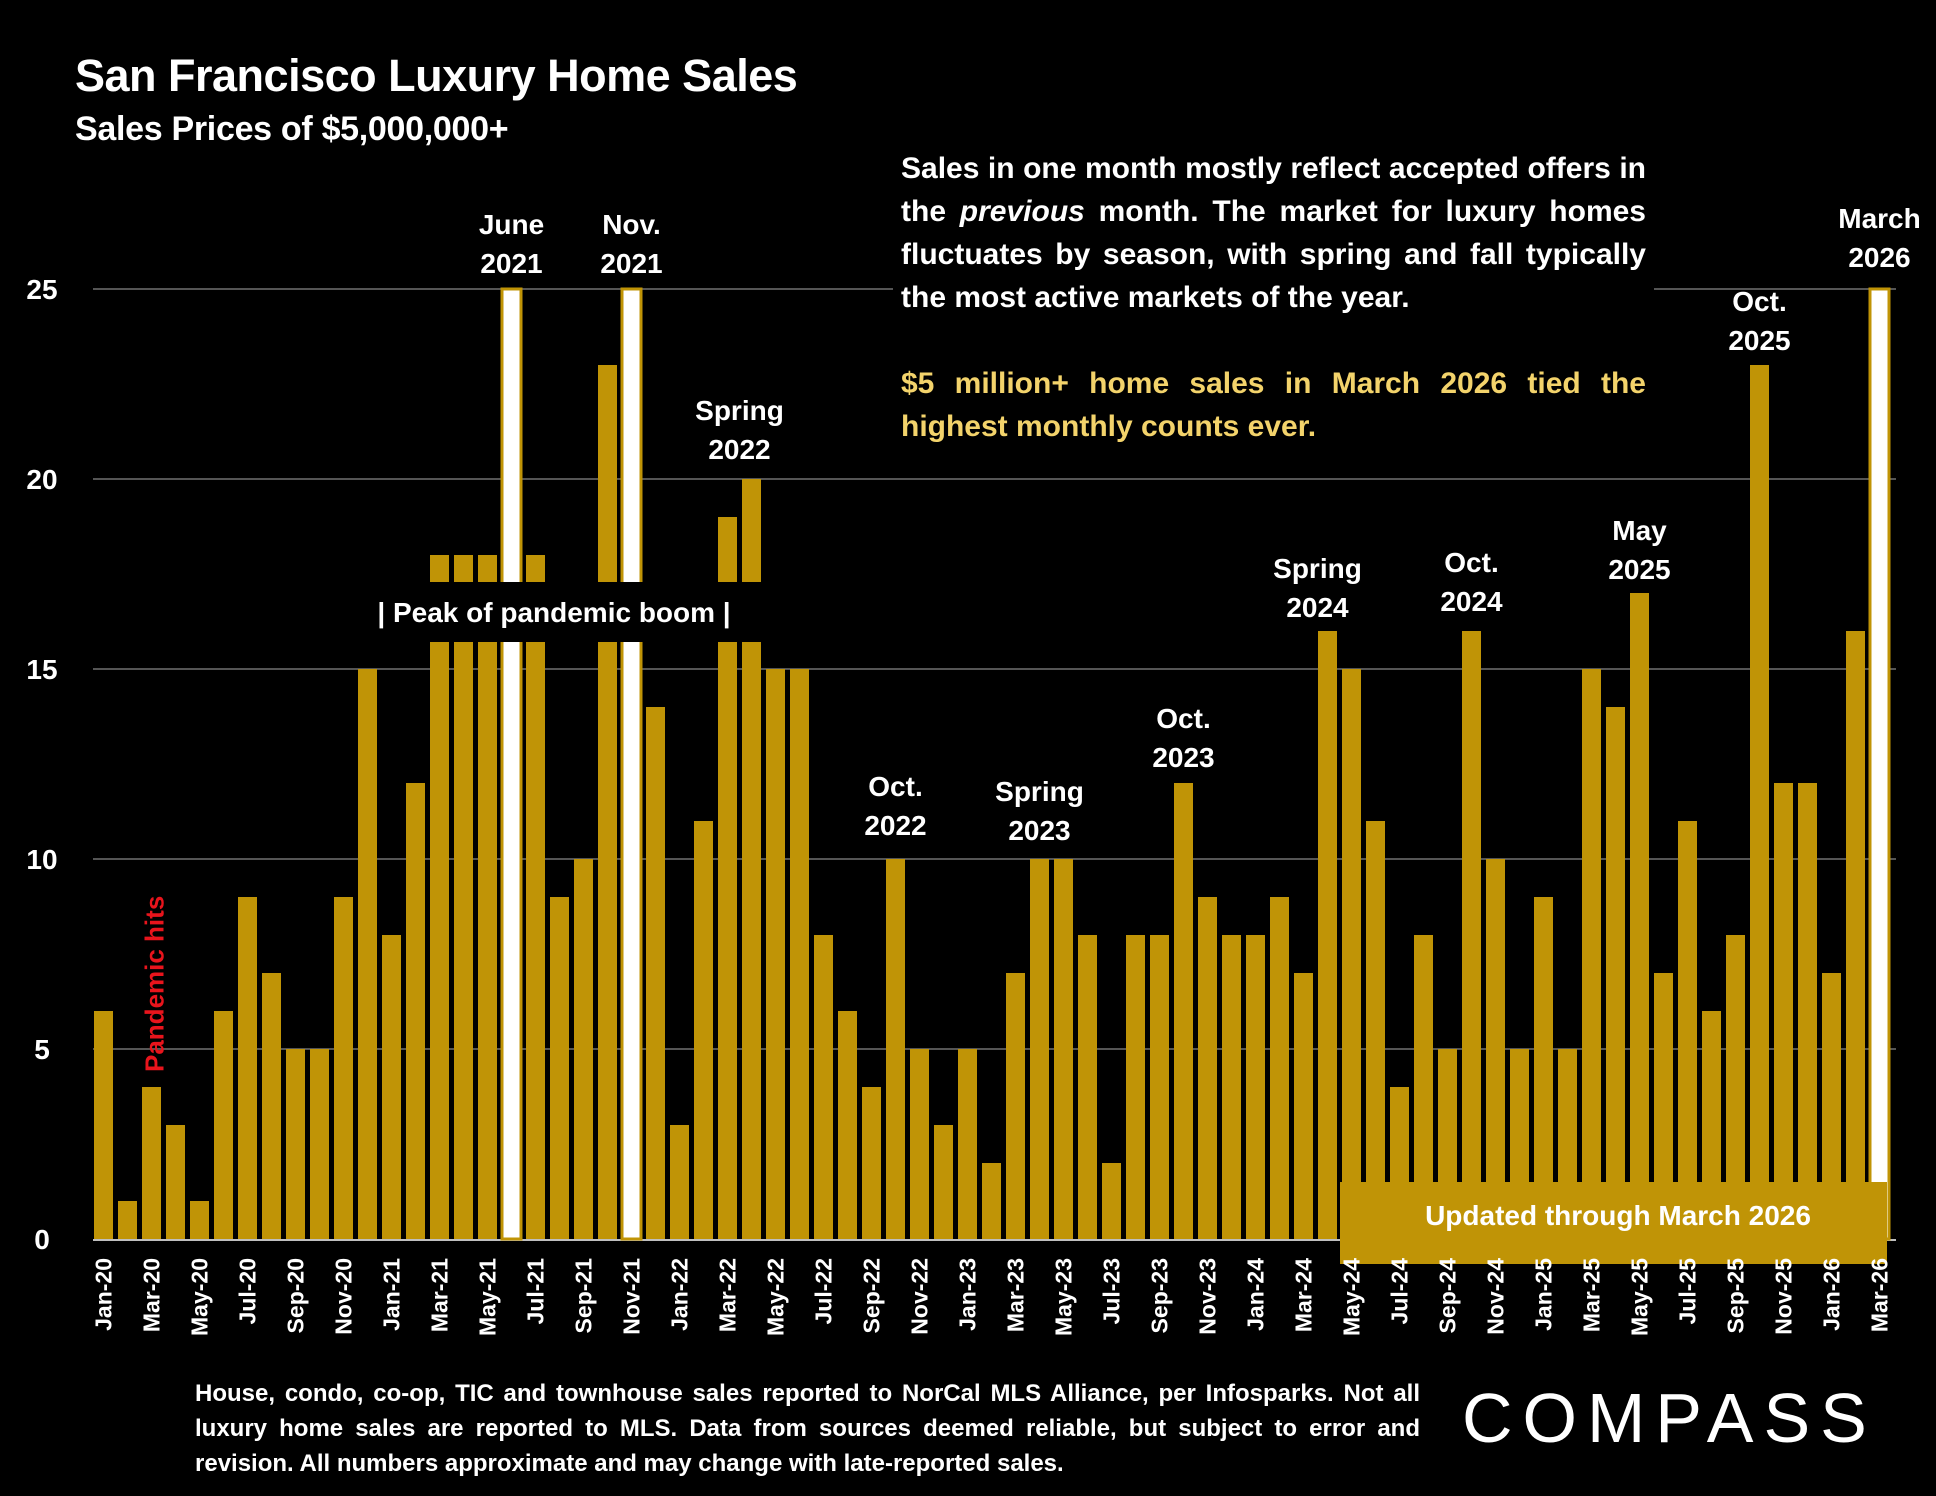 The width and height of the screenshot is (1936, 1496). What do you see at coordinates (1112, 1291) in the screenshot?
I see `x-tick-Jul-23: Jul-23` at bounding box center [1112, 1291].